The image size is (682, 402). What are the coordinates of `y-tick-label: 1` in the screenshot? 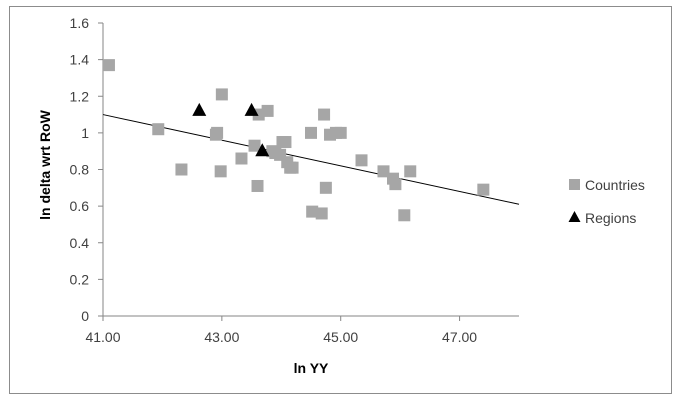 It's located at (85, 133).